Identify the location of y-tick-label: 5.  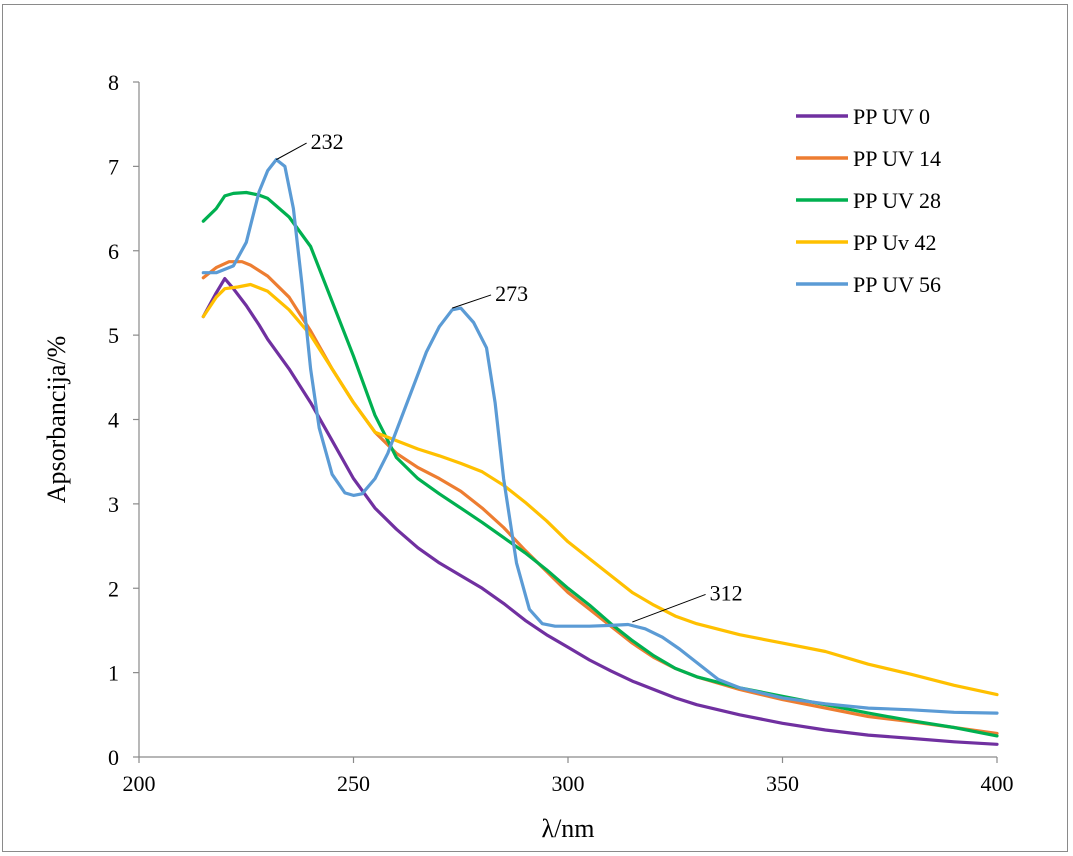
(113, 335).